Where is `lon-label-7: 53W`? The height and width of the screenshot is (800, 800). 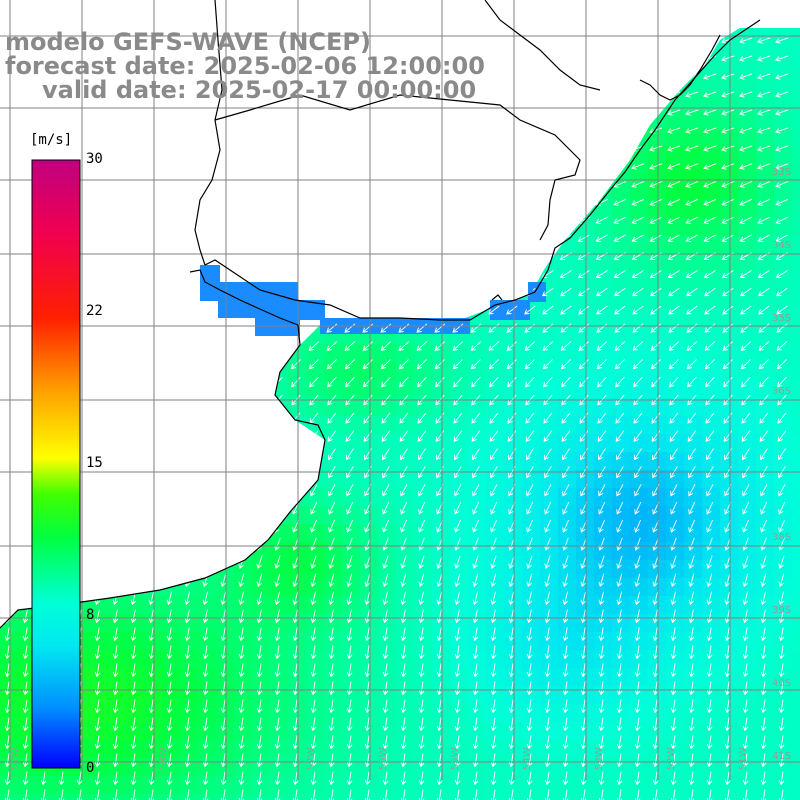 lon-label-7: 53W is located at coordinates (599, 758).